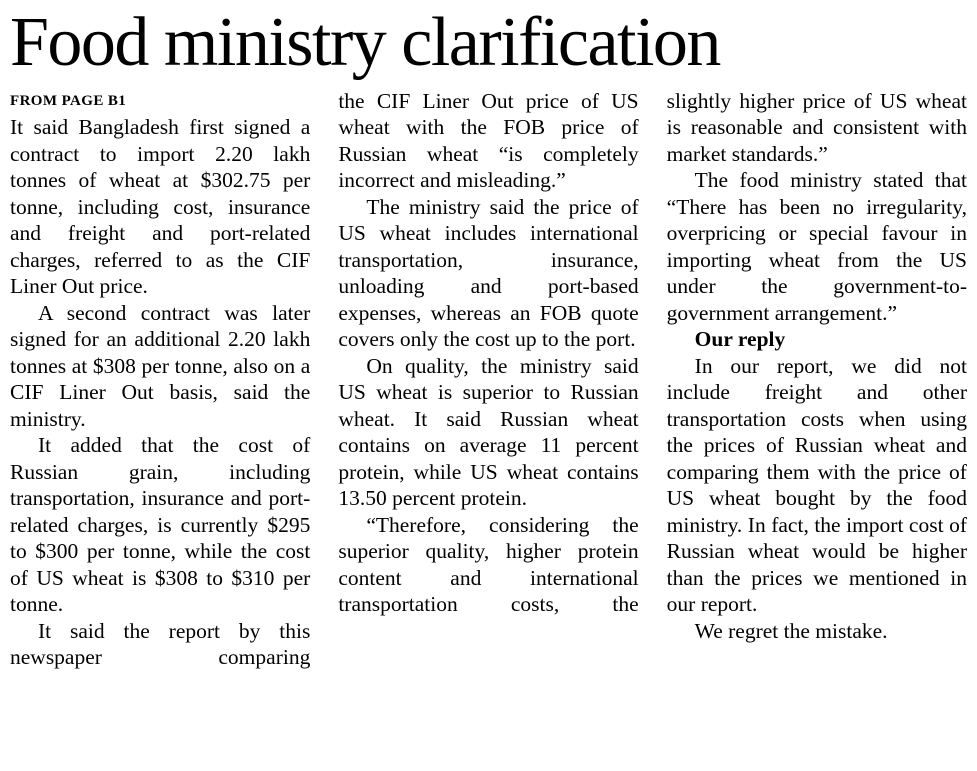 The height and width of the screenshot is (771, 977). What do you see at coordinates (740, 339) in the screenshot?
I see `subheading-our-reply: Our reply` at bounding box center [740, 339].